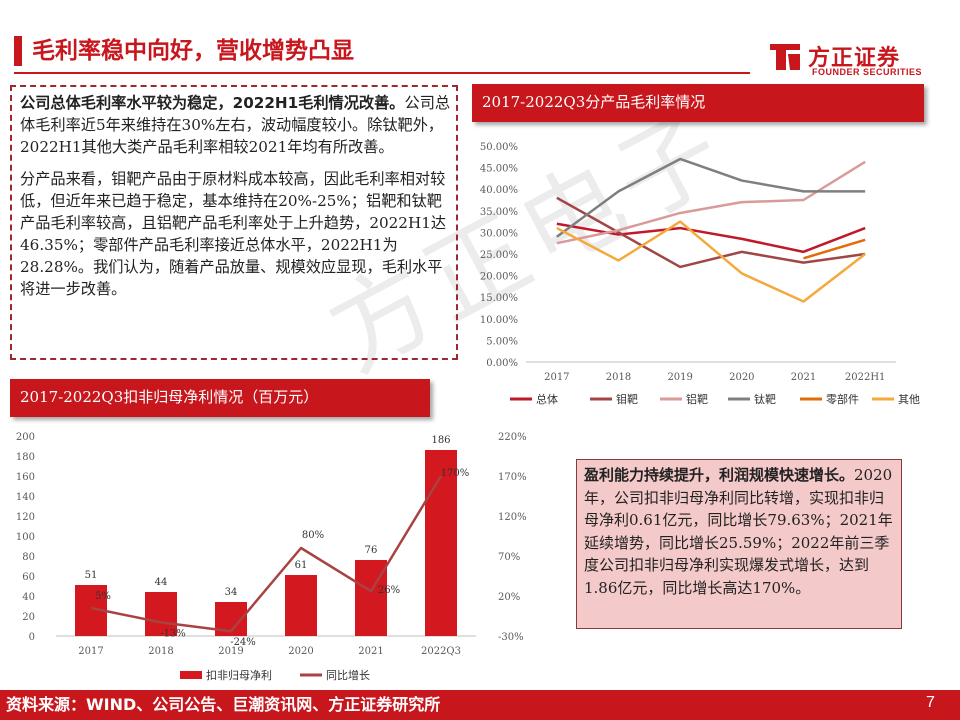 The width and height of the screenshot is (960, 720). Describe the element at coordinates (193, 51) in the screenshot. I see `page-title: 毛利率稳中向好，营收增势凸显` at that location.